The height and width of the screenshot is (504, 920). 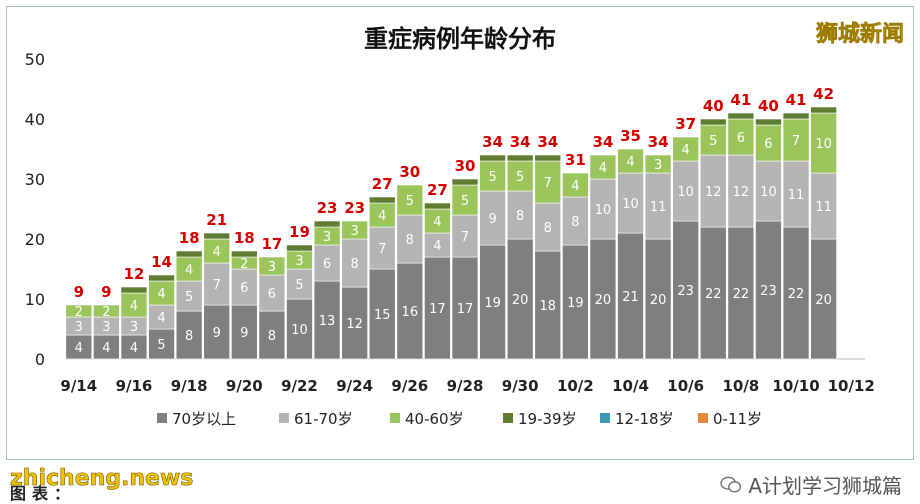 What do you see at coordinates (644, 419) in the screenshot?
I see `legend-label: 12-18岁` at bounding box center [644, 419].